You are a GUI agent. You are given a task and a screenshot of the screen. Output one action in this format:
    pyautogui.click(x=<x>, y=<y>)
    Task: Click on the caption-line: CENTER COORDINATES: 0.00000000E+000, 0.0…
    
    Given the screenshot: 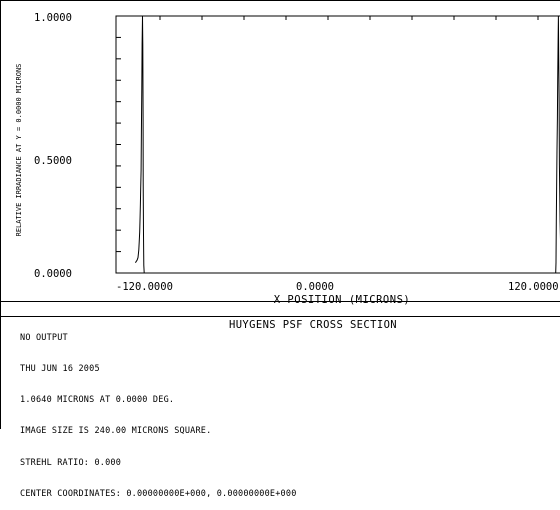 What is the action you would take?
    pyautogui.click(x=158, y=494)
    